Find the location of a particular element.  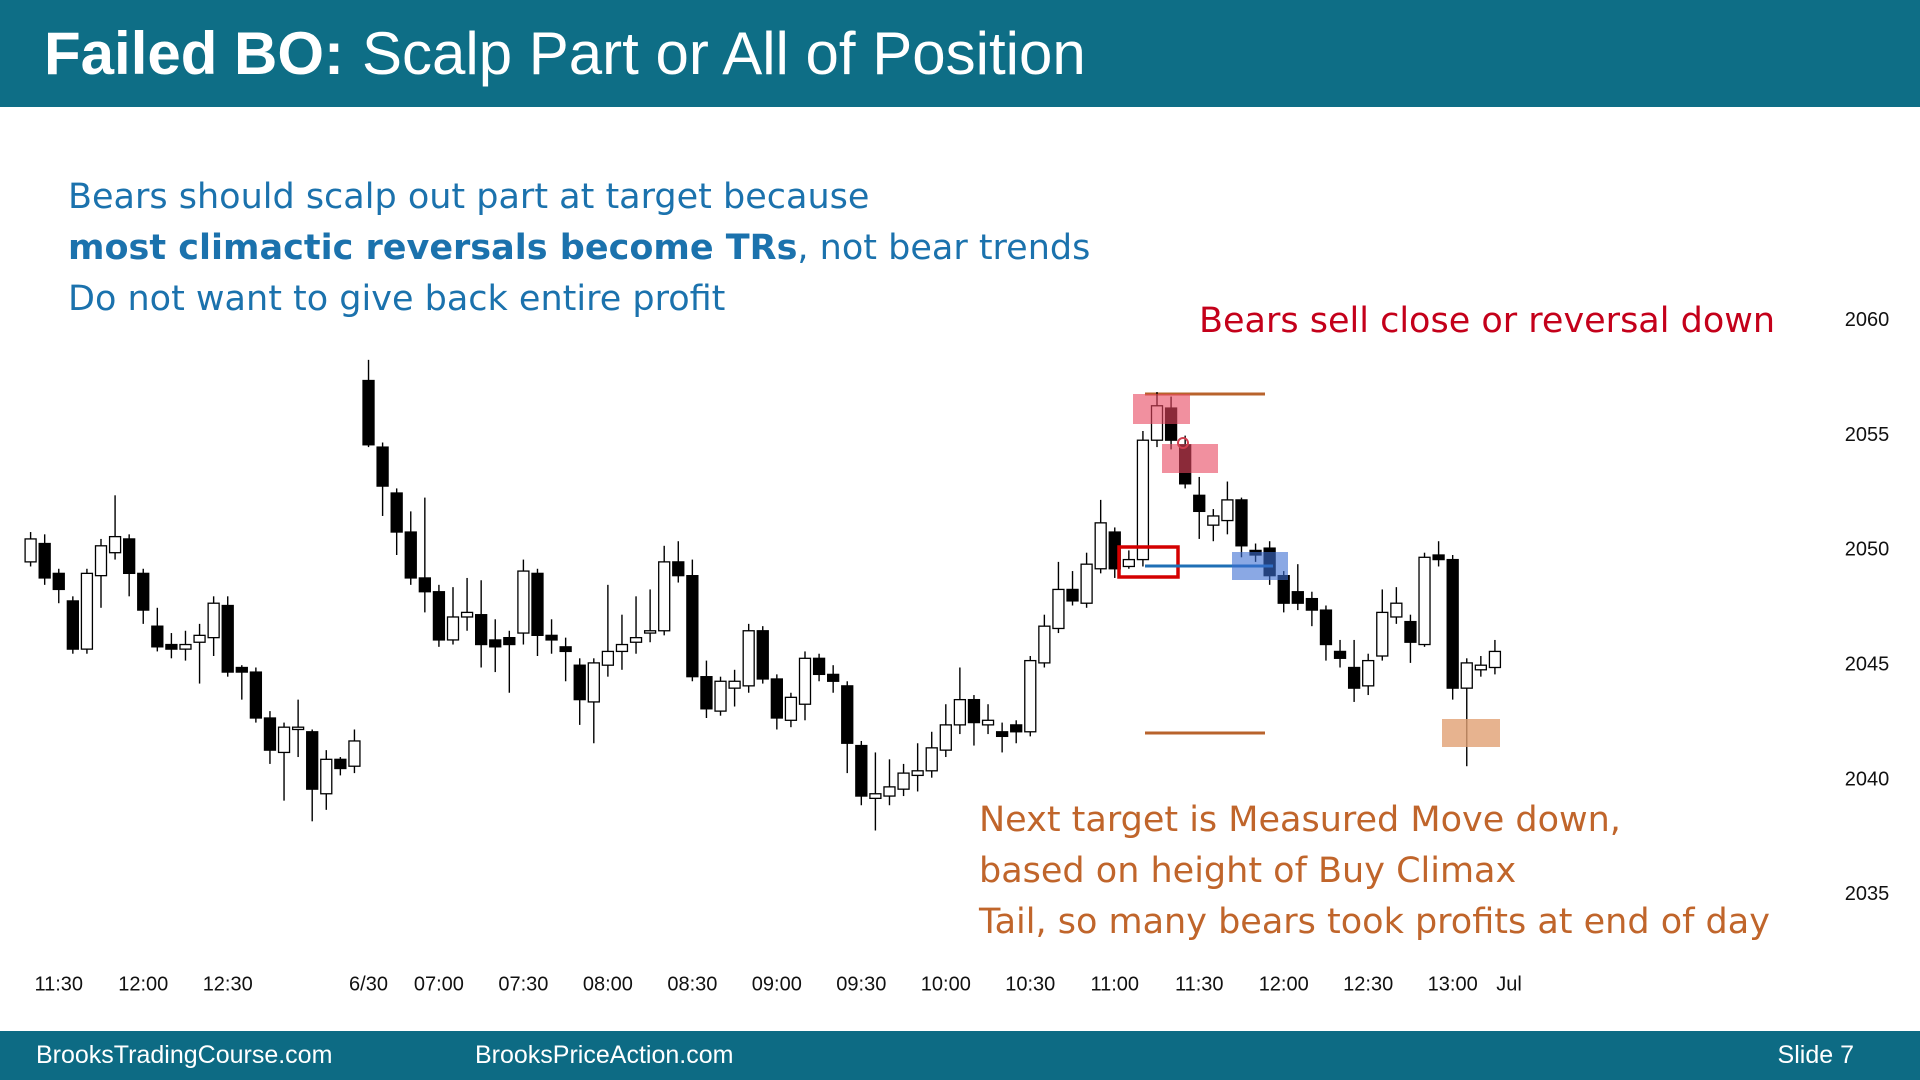

note-bold: most climactic reversals become TRs is located at coordinates (433, 248).